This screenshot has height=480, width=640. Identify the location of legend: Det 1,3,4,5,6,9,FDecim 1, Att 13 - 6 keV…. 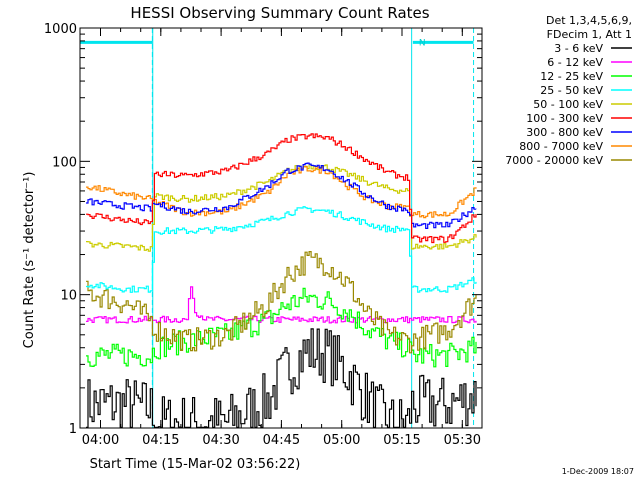
(568, 90).